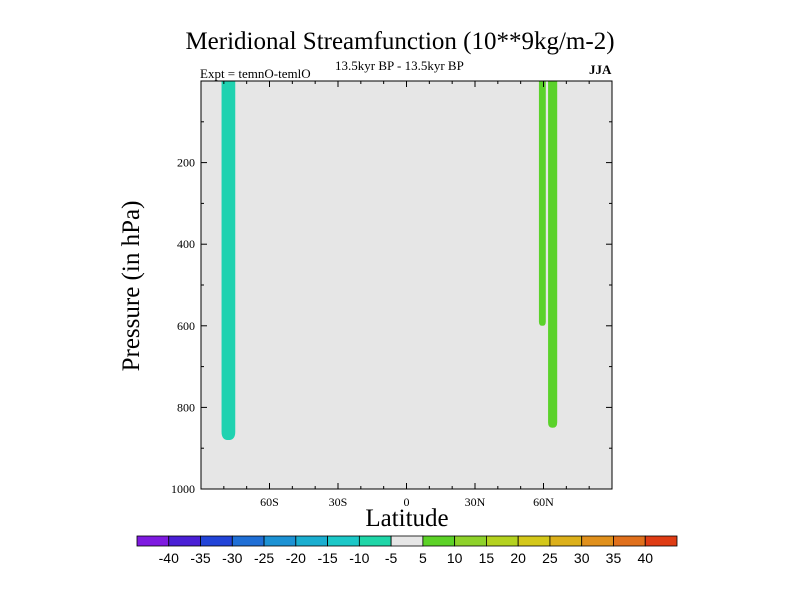 This screenshot has width=800, height=600. Describe the element at coordinates (200, 558) in the screenshot. I see `colorbar-label: -35` at that location.